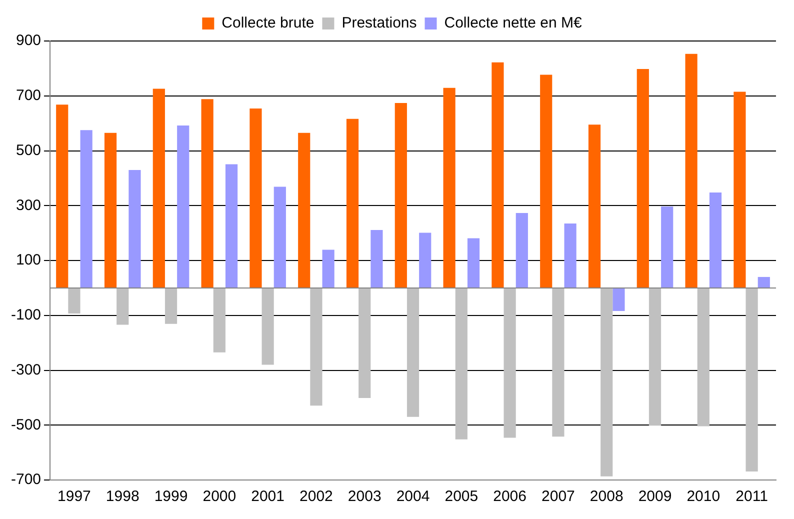 The width and height of the screenshot is (794, 519). I want to click on y-tick-label: 500, so click(29, 150).